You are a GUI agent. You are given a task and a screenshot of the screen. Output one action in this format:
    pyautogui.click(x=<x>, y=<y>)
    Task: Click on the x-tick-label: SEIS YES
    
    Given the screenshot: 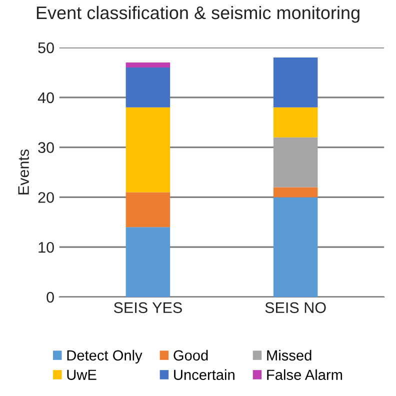 What is the action you would take?
    pyautogui.click(x=148, y=308)
    